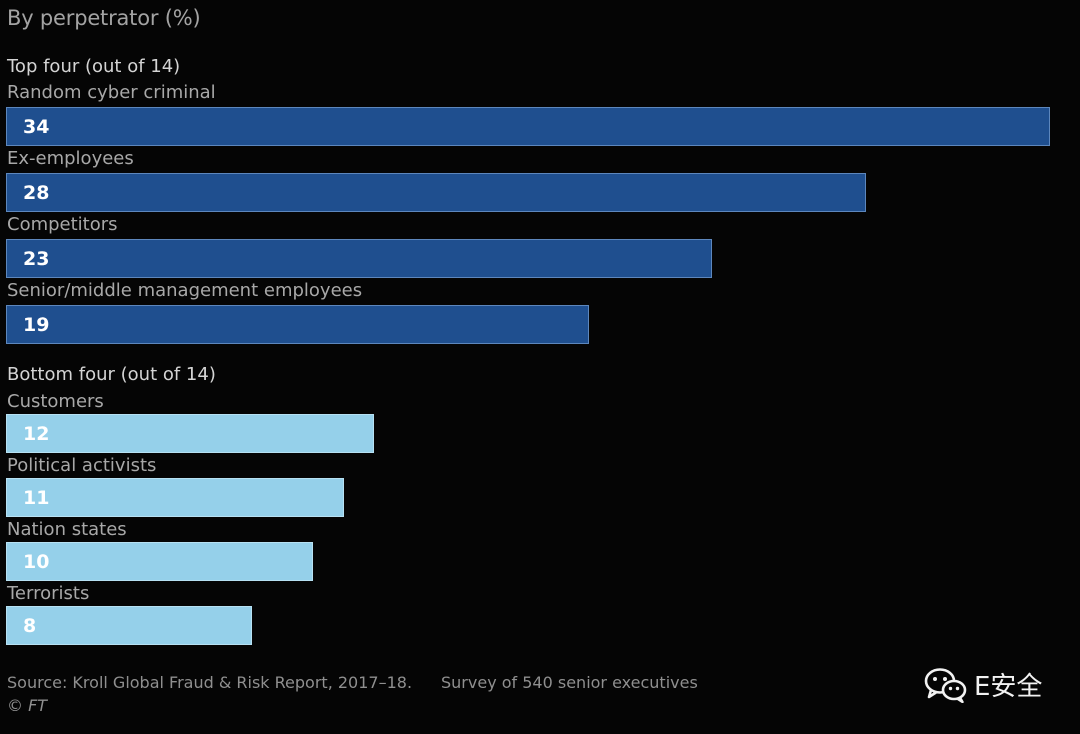 The image size is (1080, 734). I want to click on group-title-bottom: Bottom four (out of 14), so click(111, 374).